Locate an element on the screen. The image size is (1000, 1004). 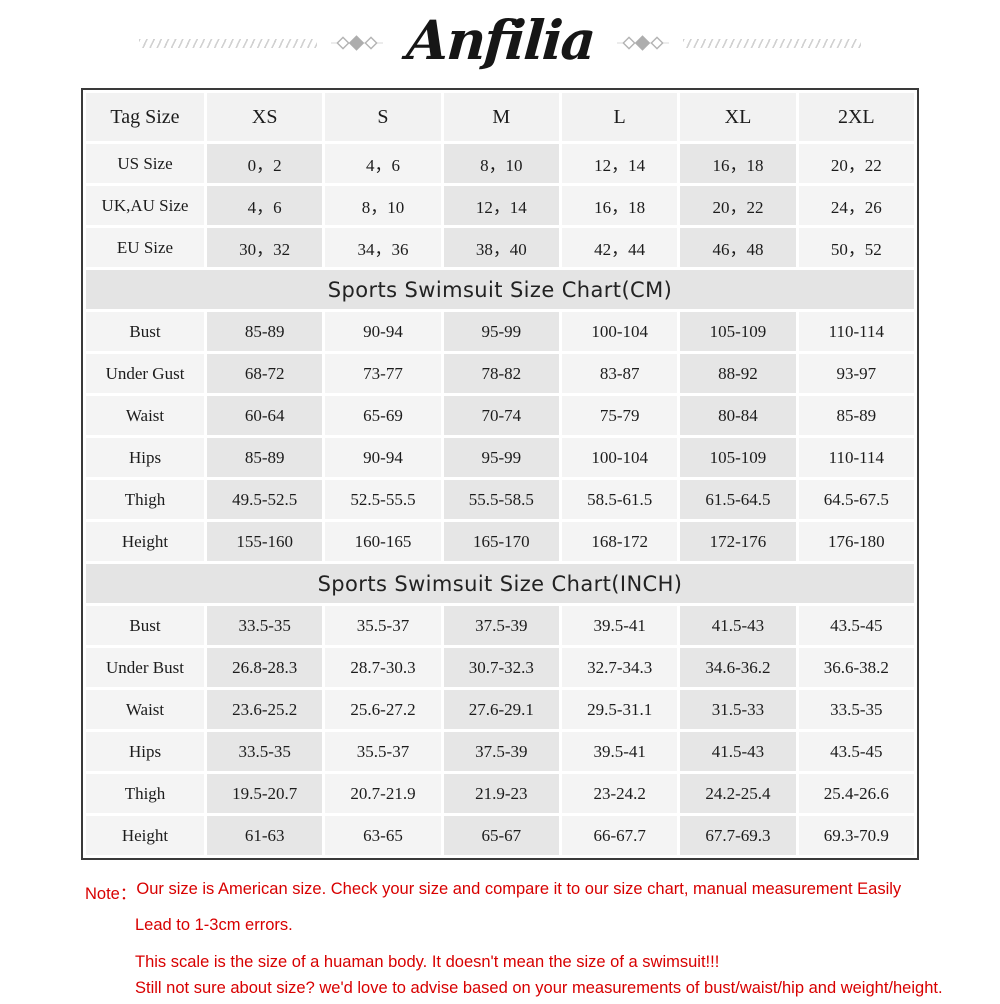
table-cell: 73-77 is located at coordinates (383, 373).